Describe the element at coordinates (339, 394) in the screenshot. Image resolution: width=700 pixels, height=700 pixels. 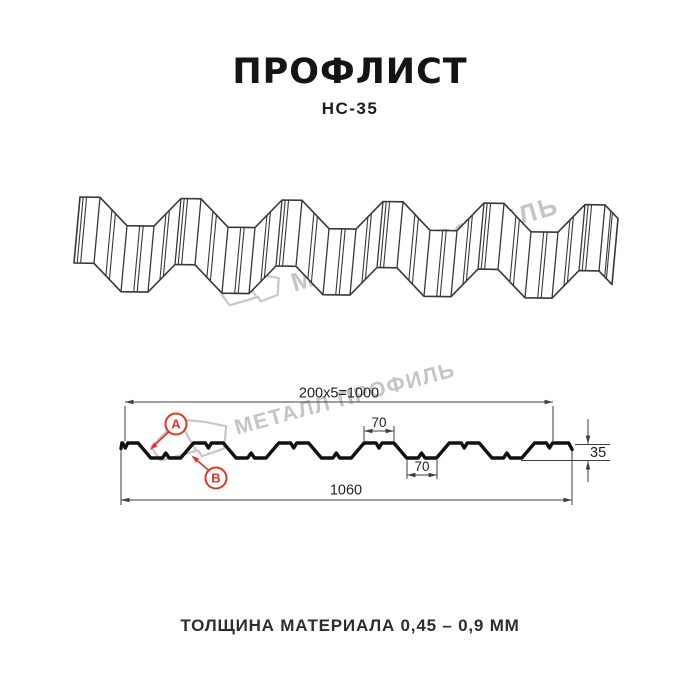
I see `dim-label-top-modules: 200x5=1000` at that location.